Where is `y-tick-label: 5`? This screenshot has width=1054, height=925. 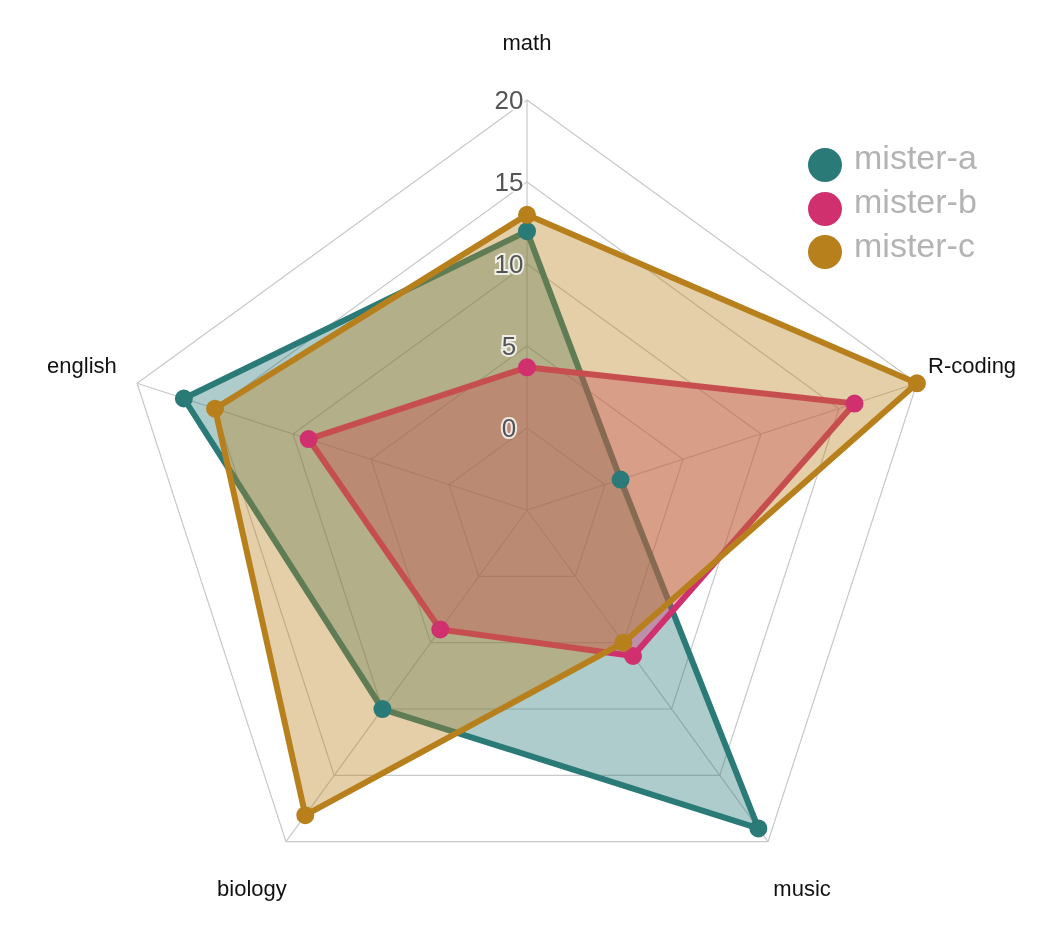 y-tick-label: 5 is located at coordinates (509, 346).